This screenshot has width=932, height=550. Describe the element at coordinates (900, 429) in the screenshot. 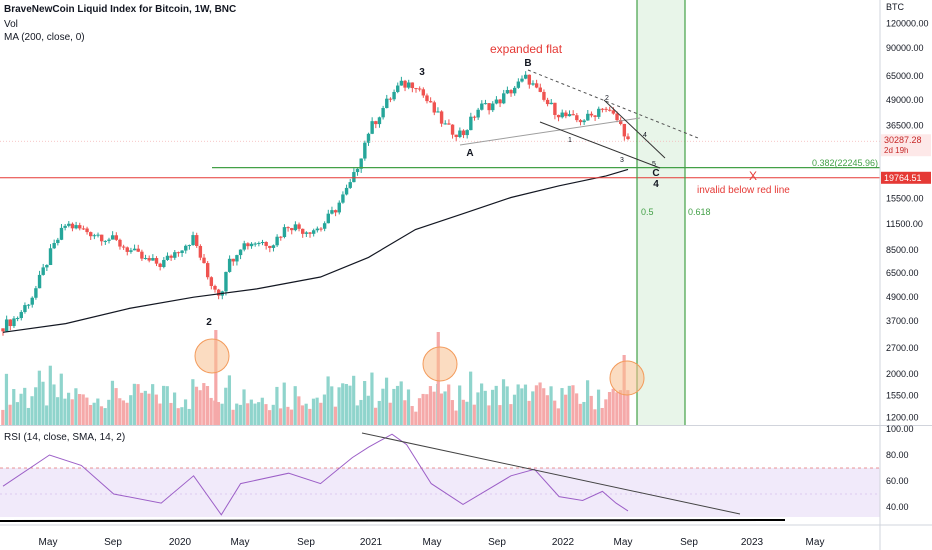

I see `rsi-tick-label: 100.00` at that location.